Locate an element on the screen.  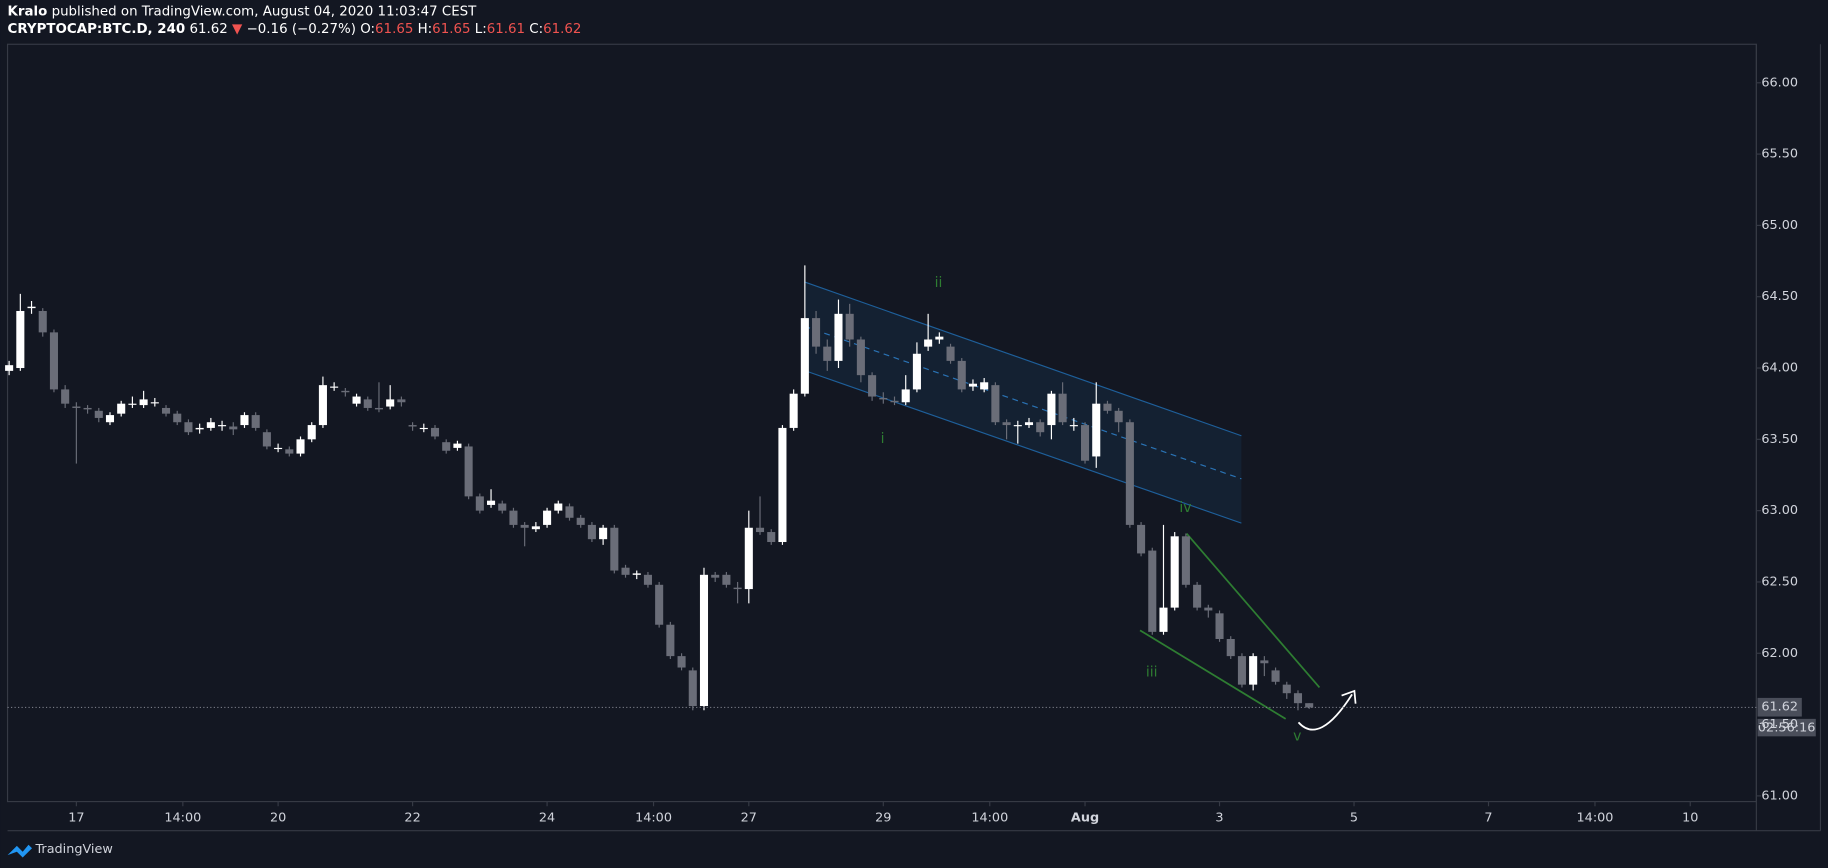
y-tick-label: 65.50 is located at coordinates (1779, 154).